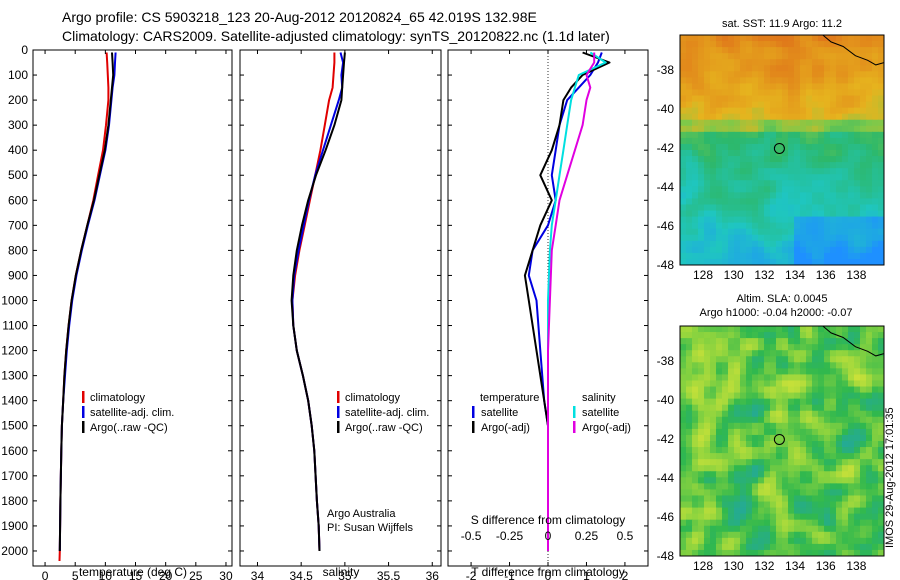  I want to click on y-tick-label: 500, so click(18, 175).